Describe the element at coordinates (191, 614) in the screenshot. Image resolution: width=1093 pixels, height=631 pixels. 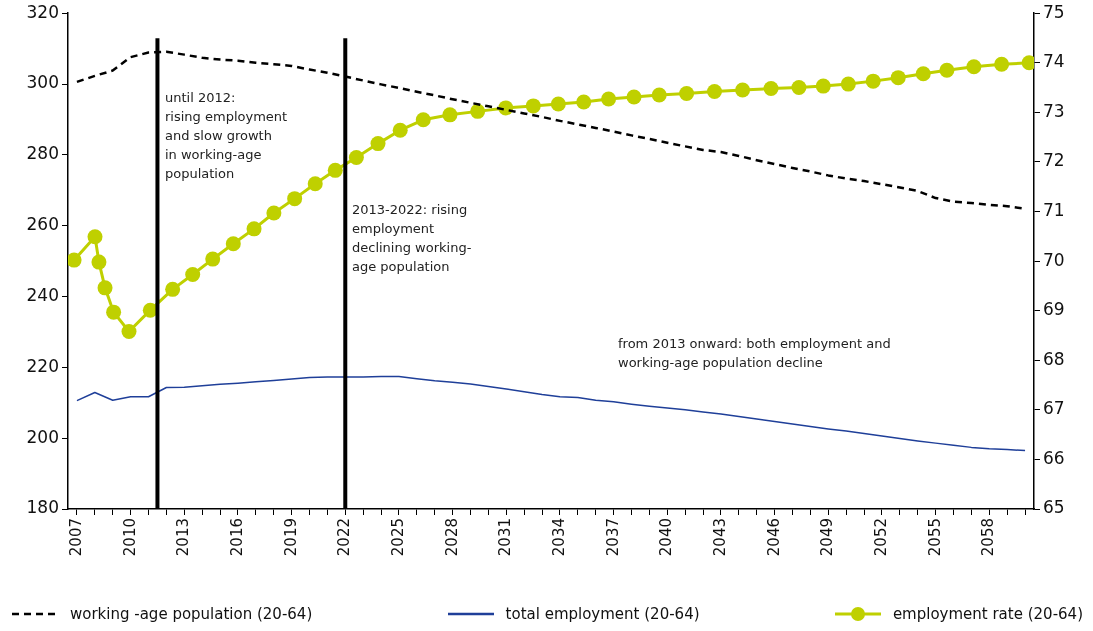
I see `legend-label: working -age population (20-64)` at that location.